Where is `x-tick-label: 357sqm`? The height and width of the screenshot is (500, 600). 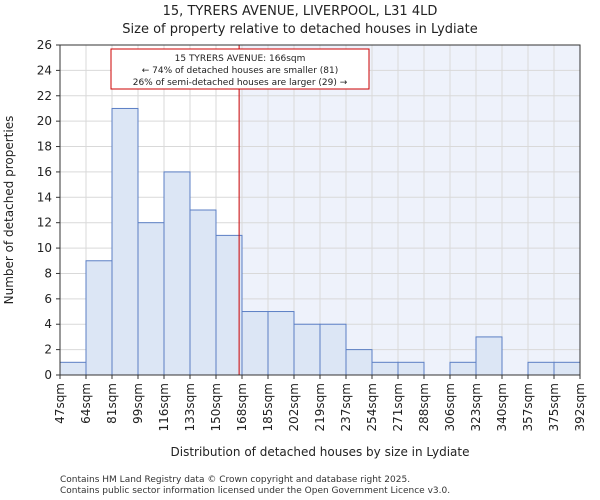 x-tick-label: 357sqm is located at coordinates (528, 407).